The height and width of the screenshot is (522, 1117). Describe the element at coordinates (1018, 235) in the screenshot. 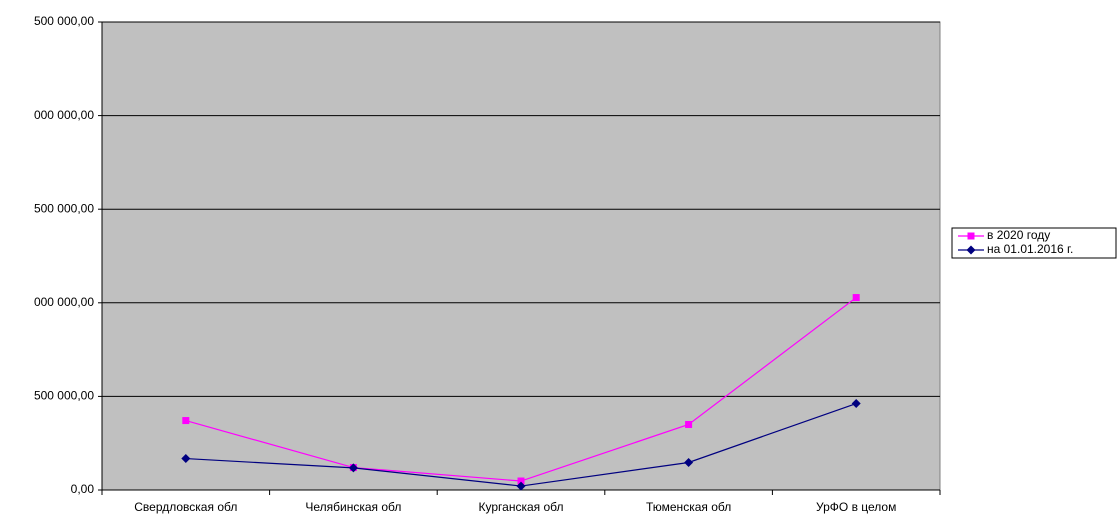

I see `legend-label: в 2020 году` at that location.